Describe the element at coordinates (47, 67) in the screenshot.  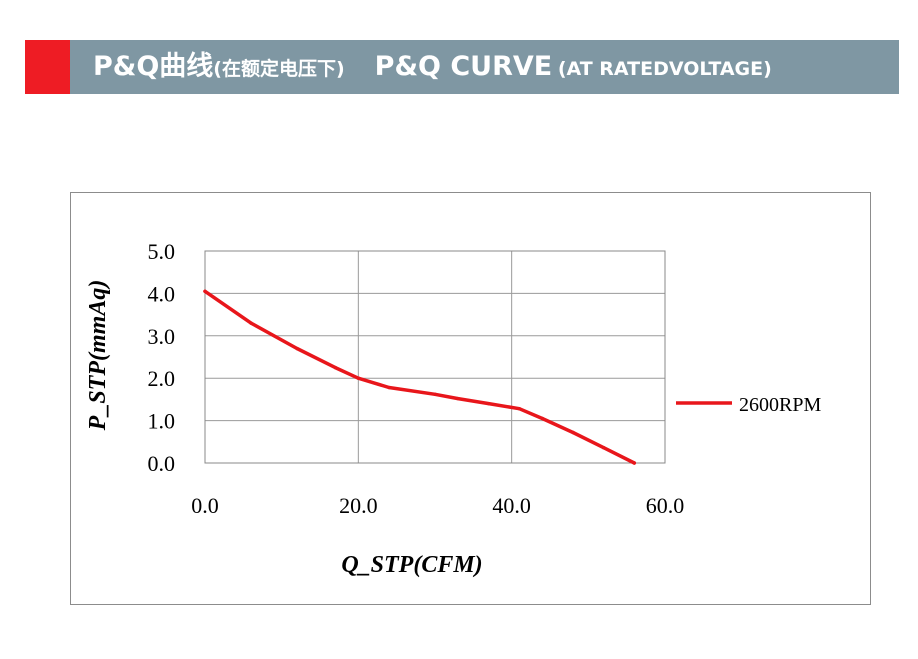
I see `header-accent-block` at that location.